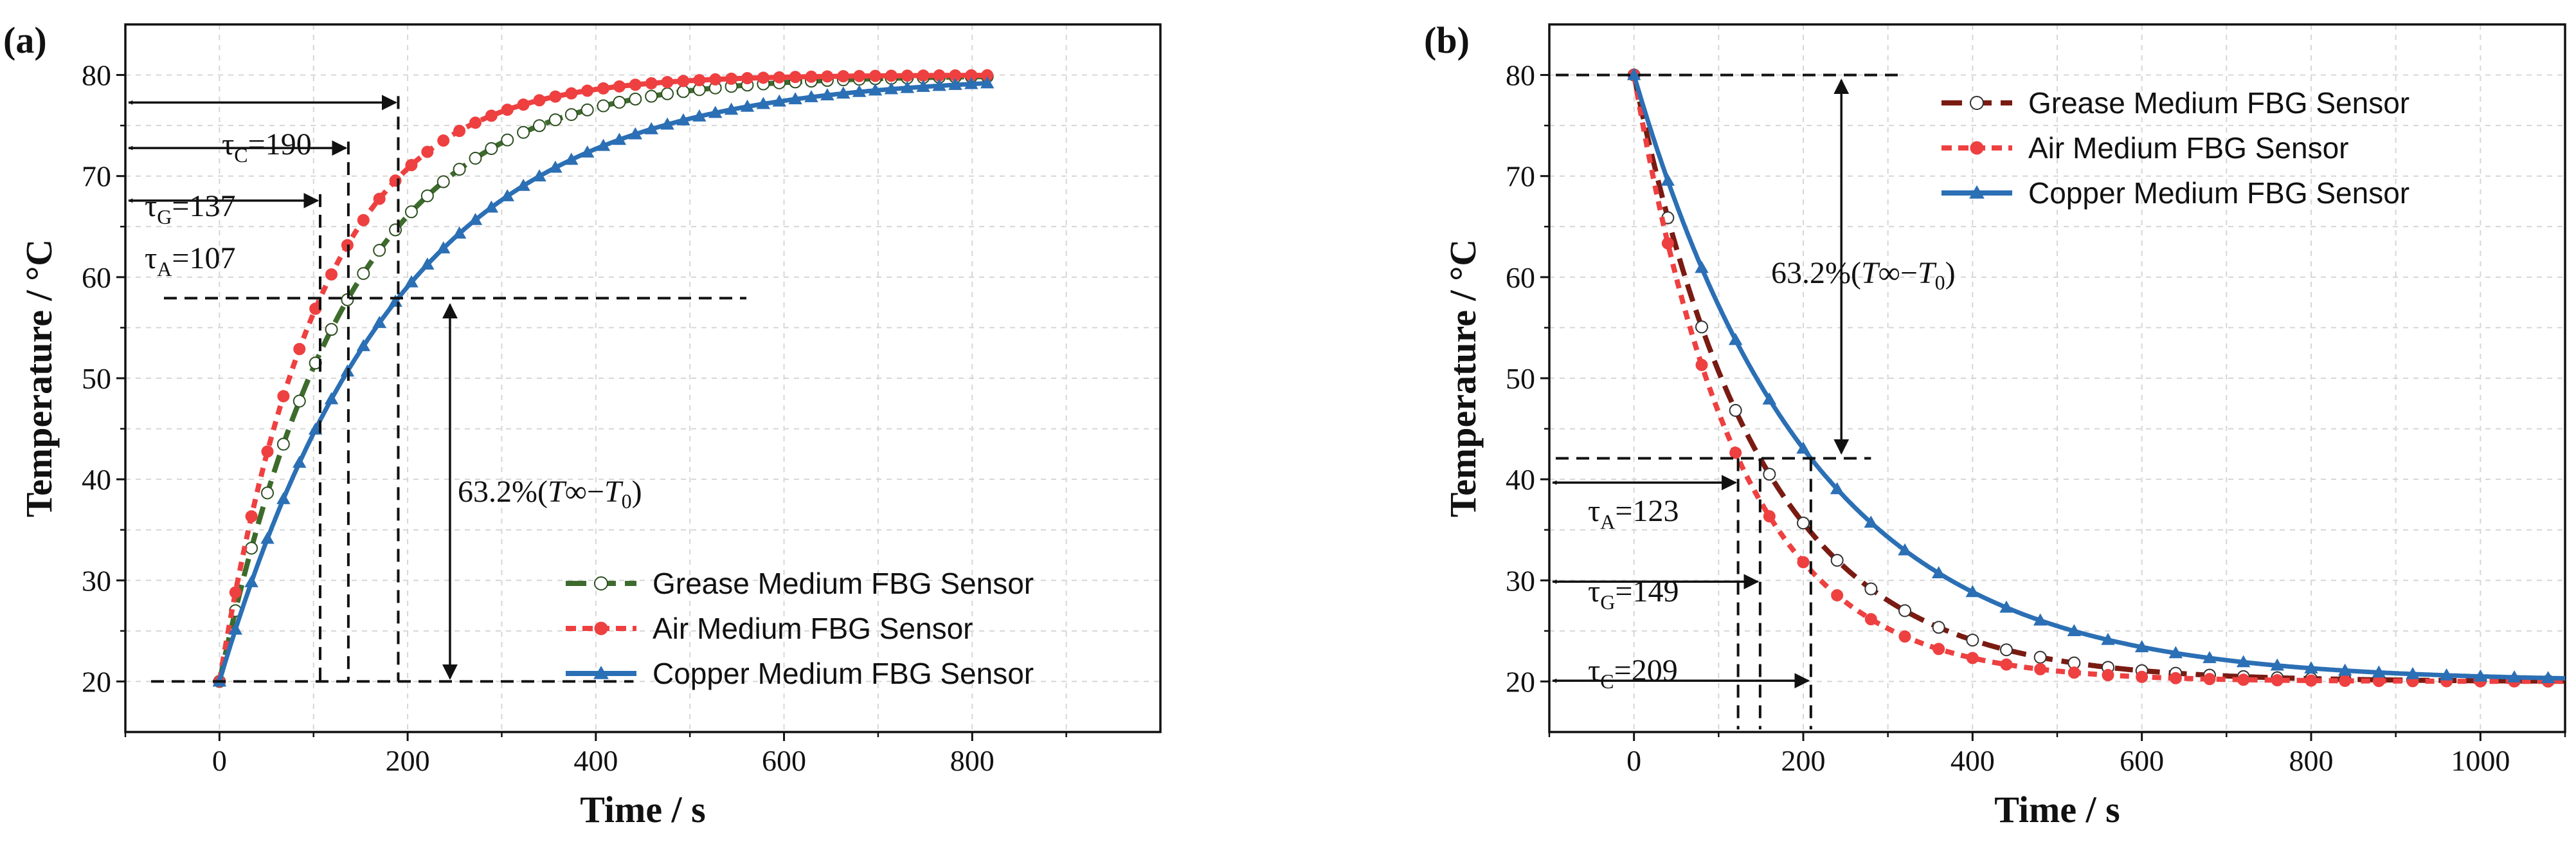  I want to click on x-tick-label: 800, so click(2311, 760).